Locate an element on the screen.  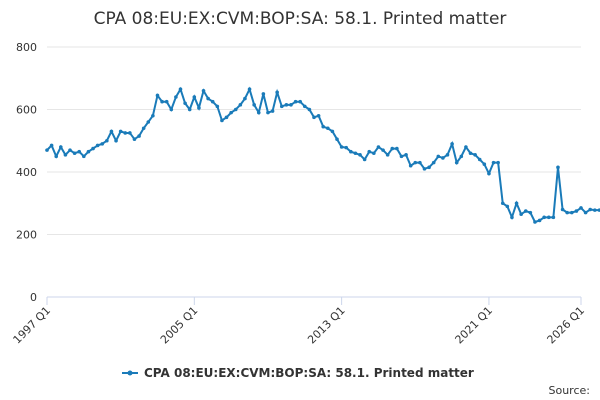
y-tick-label: 0 is located at coordinates (33, 297).